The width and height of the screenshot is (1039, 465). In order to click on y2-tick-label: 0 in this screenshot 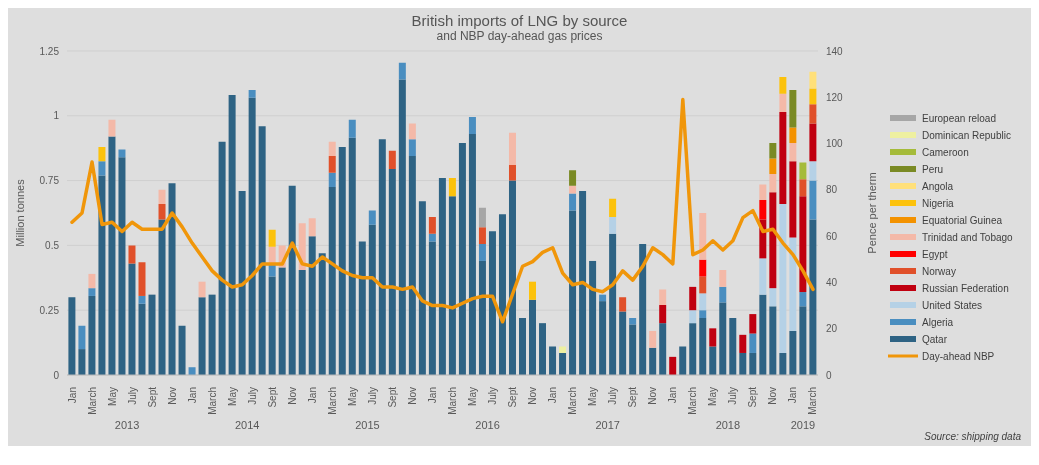, I will do `click(829, 375)`.